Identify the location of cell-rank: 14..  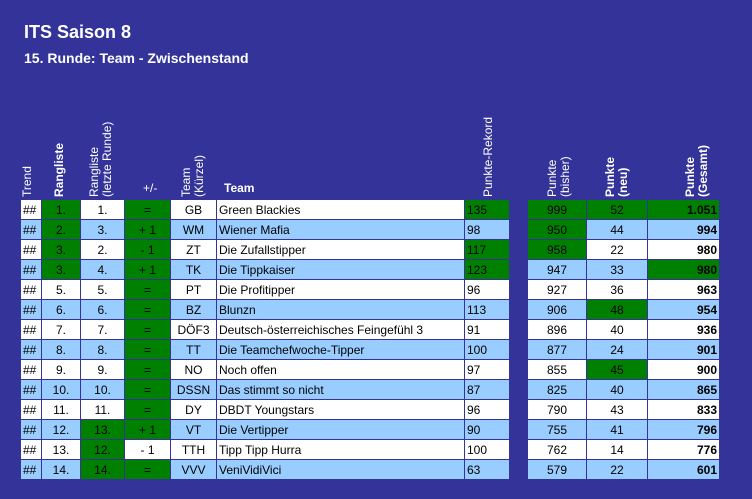
(61, 469).